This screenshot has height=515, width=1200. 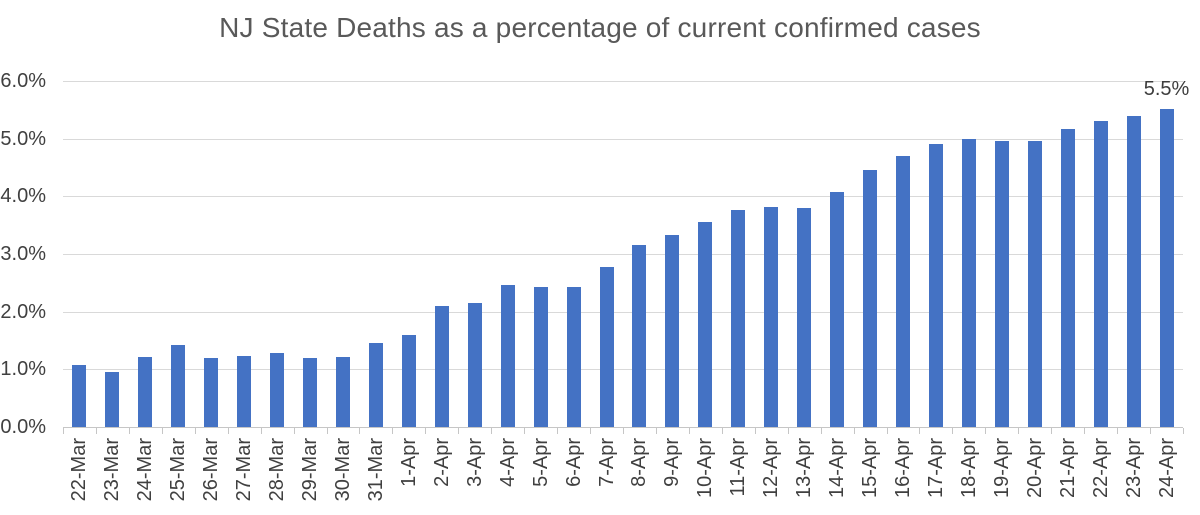 I want to click on x-tick-label: 27-Mar, so click(x=244, y=470).